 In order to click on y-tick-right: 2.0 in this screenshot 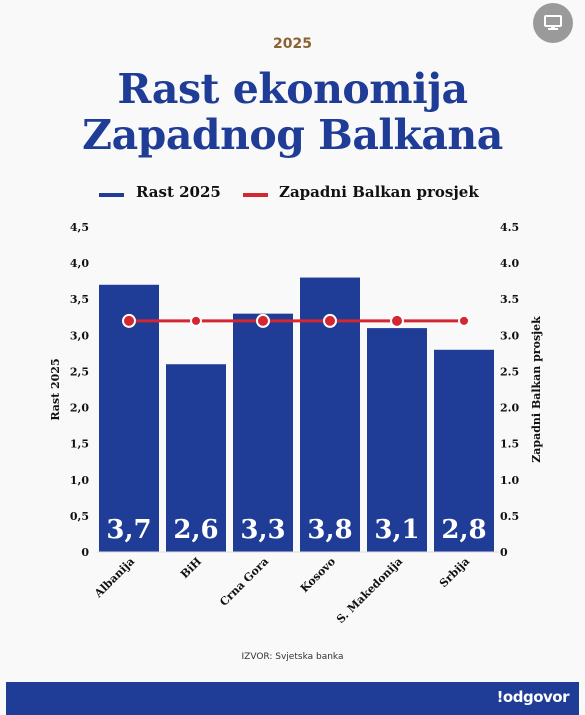, I will do `click(509, 408)`.